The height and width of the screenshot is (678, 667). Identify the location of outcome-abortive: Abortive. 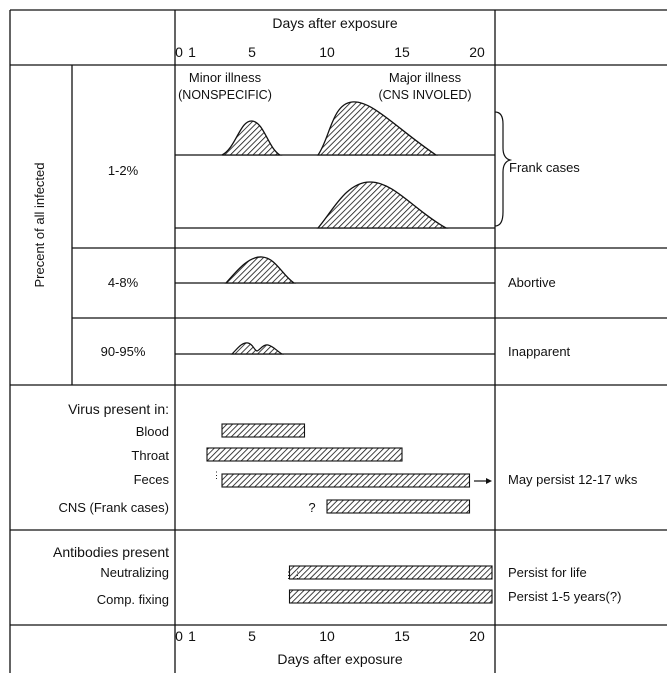
(532, 282).